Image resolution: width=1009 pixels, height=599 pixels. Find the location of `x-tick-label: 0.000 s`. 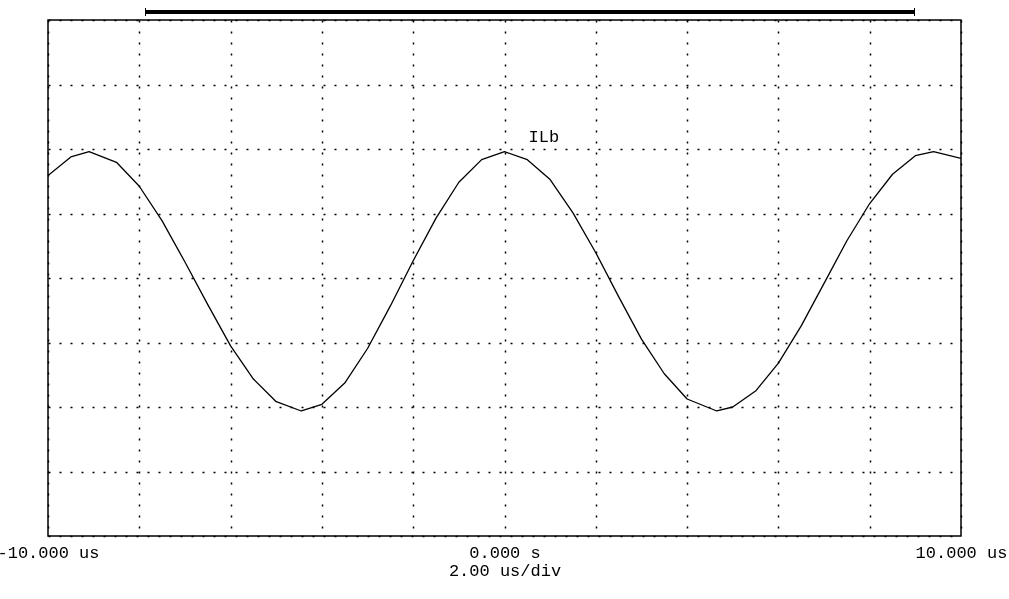

x-tick-label: 0.000 s is located at coordinates (505, 553).